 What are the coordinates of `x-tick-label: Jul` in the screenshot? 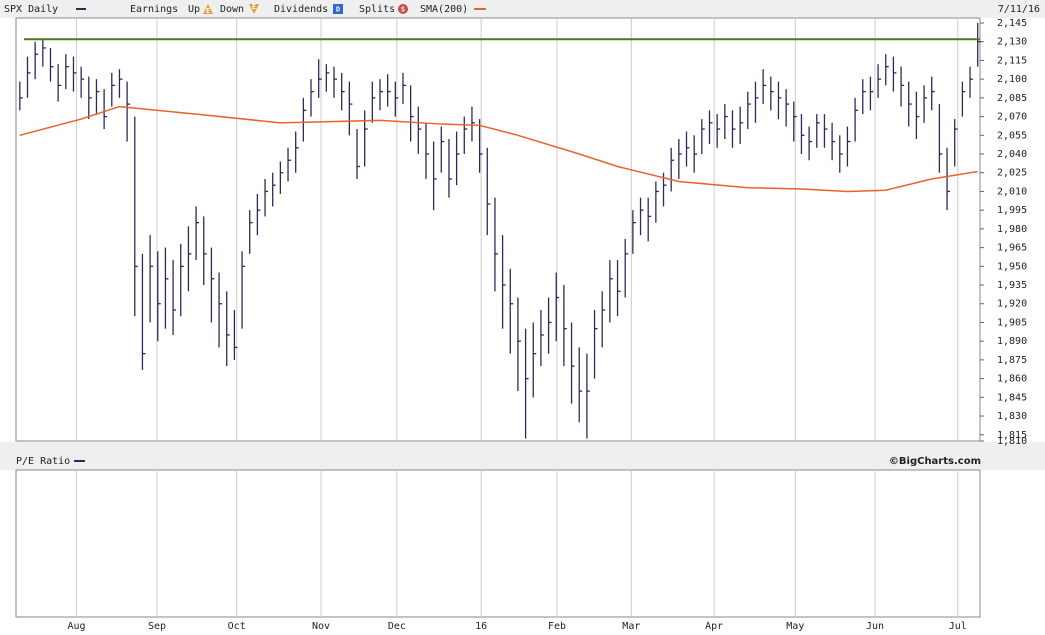 It's located at (958, 626).